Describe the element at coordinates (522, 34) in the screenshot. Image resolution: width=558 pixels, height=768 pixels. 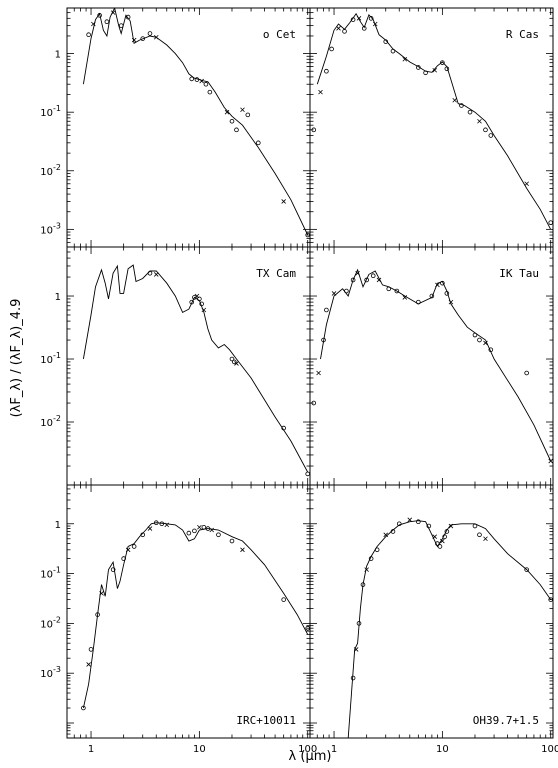
I see `panel-name-label: R Cas` at that location.